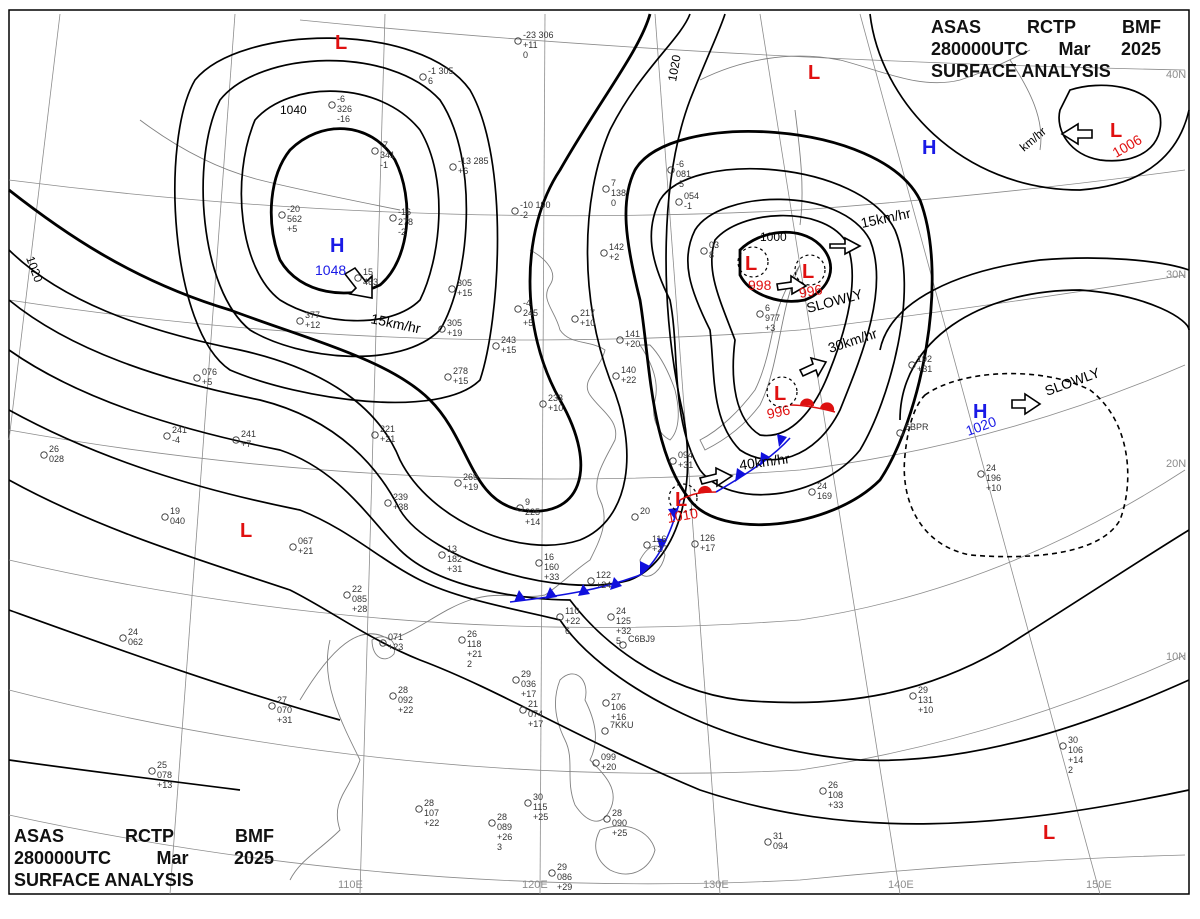 The height and width of the screenshot is (919, 1200). Describe the element at coordinates (359, 599) in the screenshot. I see `station-value: 085` at that location.